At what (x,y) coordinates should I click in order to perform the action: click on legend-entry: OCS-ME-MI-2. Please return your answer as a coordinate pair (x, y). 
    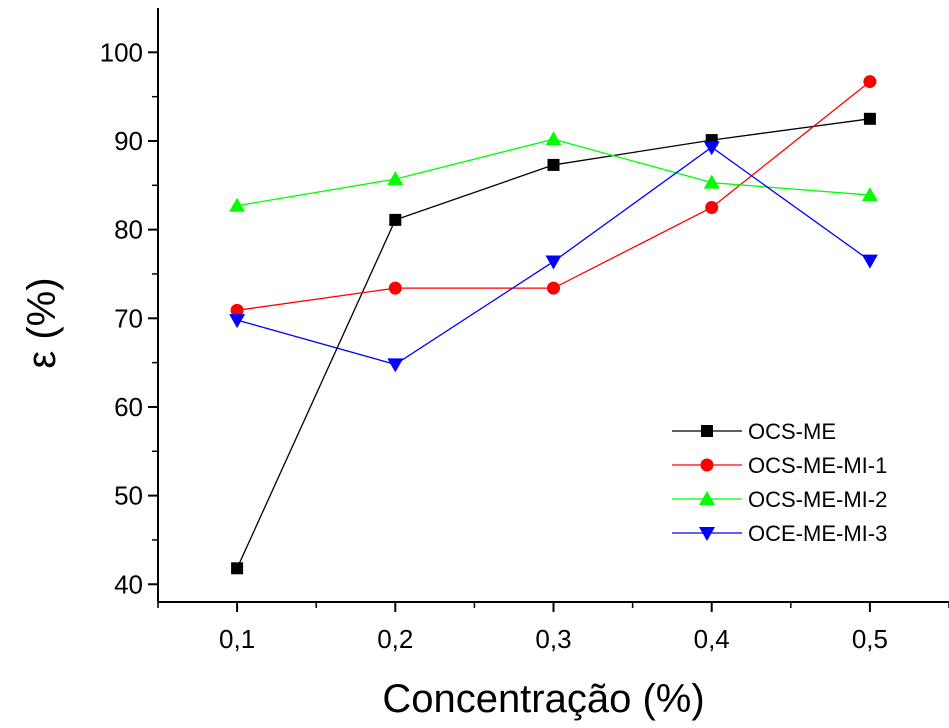
    Looking at the image, I should click on (779, 499).